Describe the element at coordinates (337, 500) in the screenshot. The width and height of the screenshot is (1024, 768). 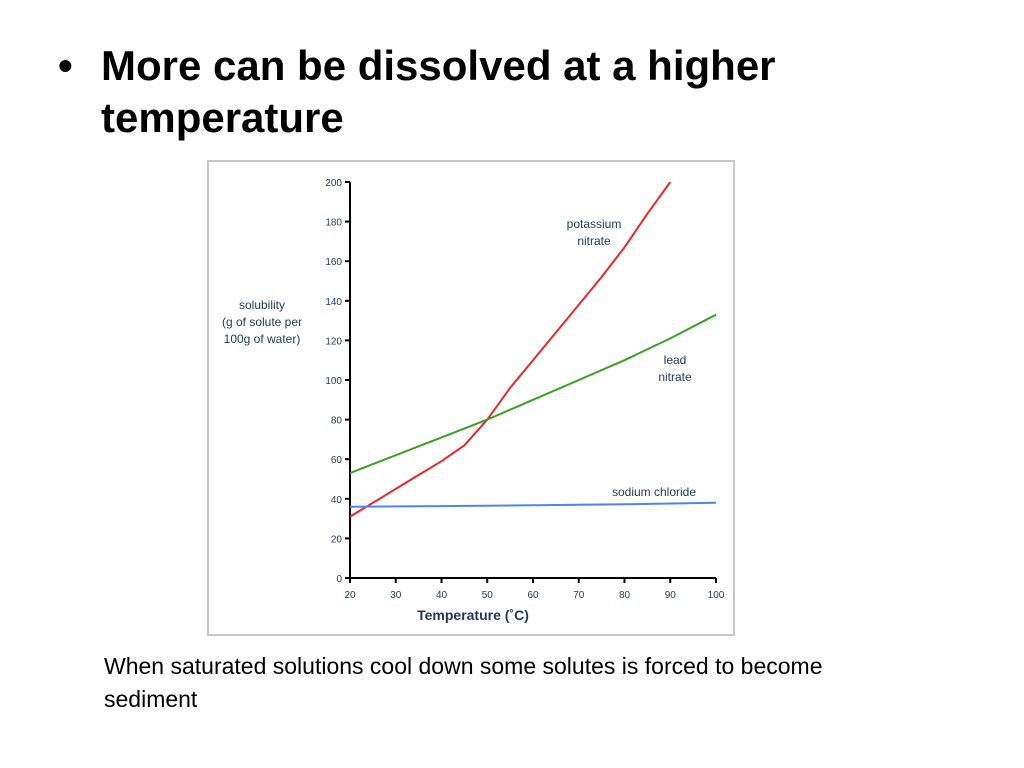
I see `y-tick-label: 40` at that location.